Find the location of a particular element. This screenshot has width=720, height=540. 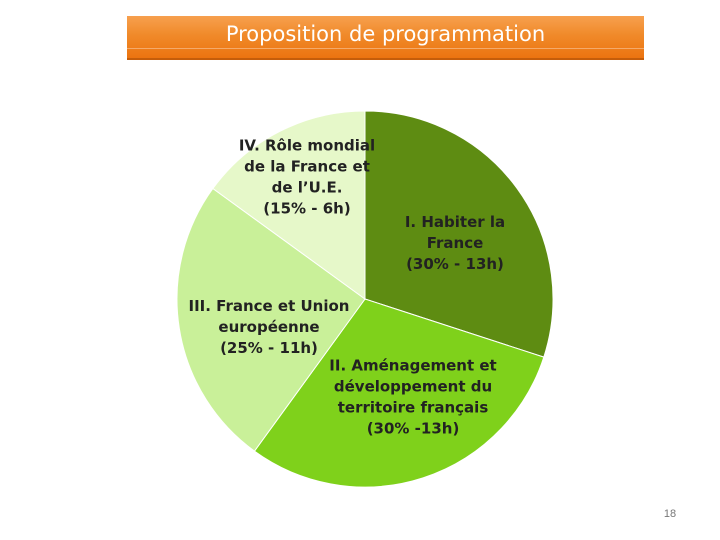

title-banner: Proposition de programmation is located at coordinates (385, 38).